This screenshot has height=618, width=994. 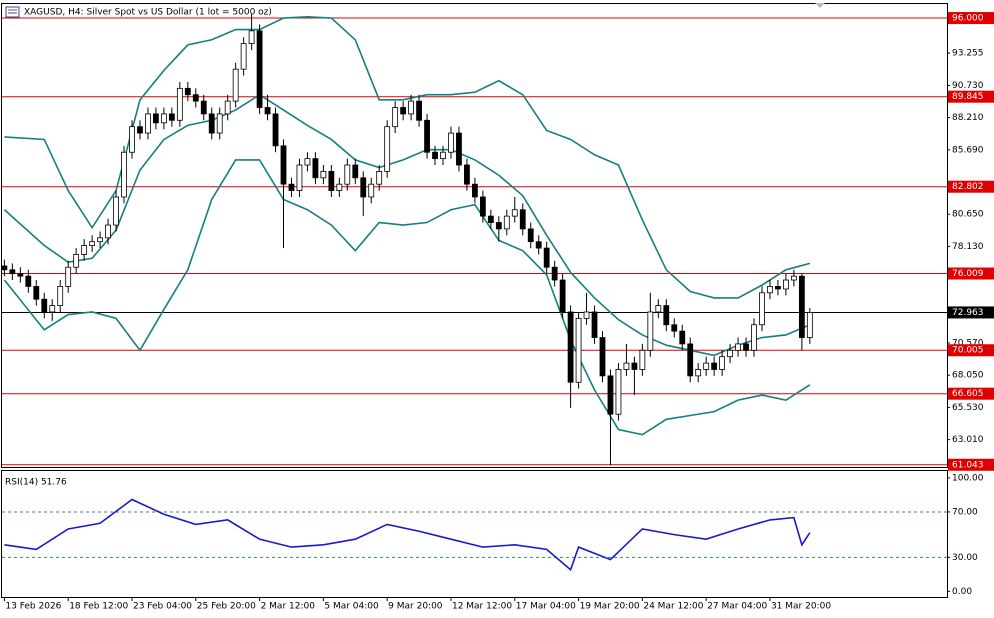 I want to click on y-tick-label: 90.730, so click(x=968, y=86).